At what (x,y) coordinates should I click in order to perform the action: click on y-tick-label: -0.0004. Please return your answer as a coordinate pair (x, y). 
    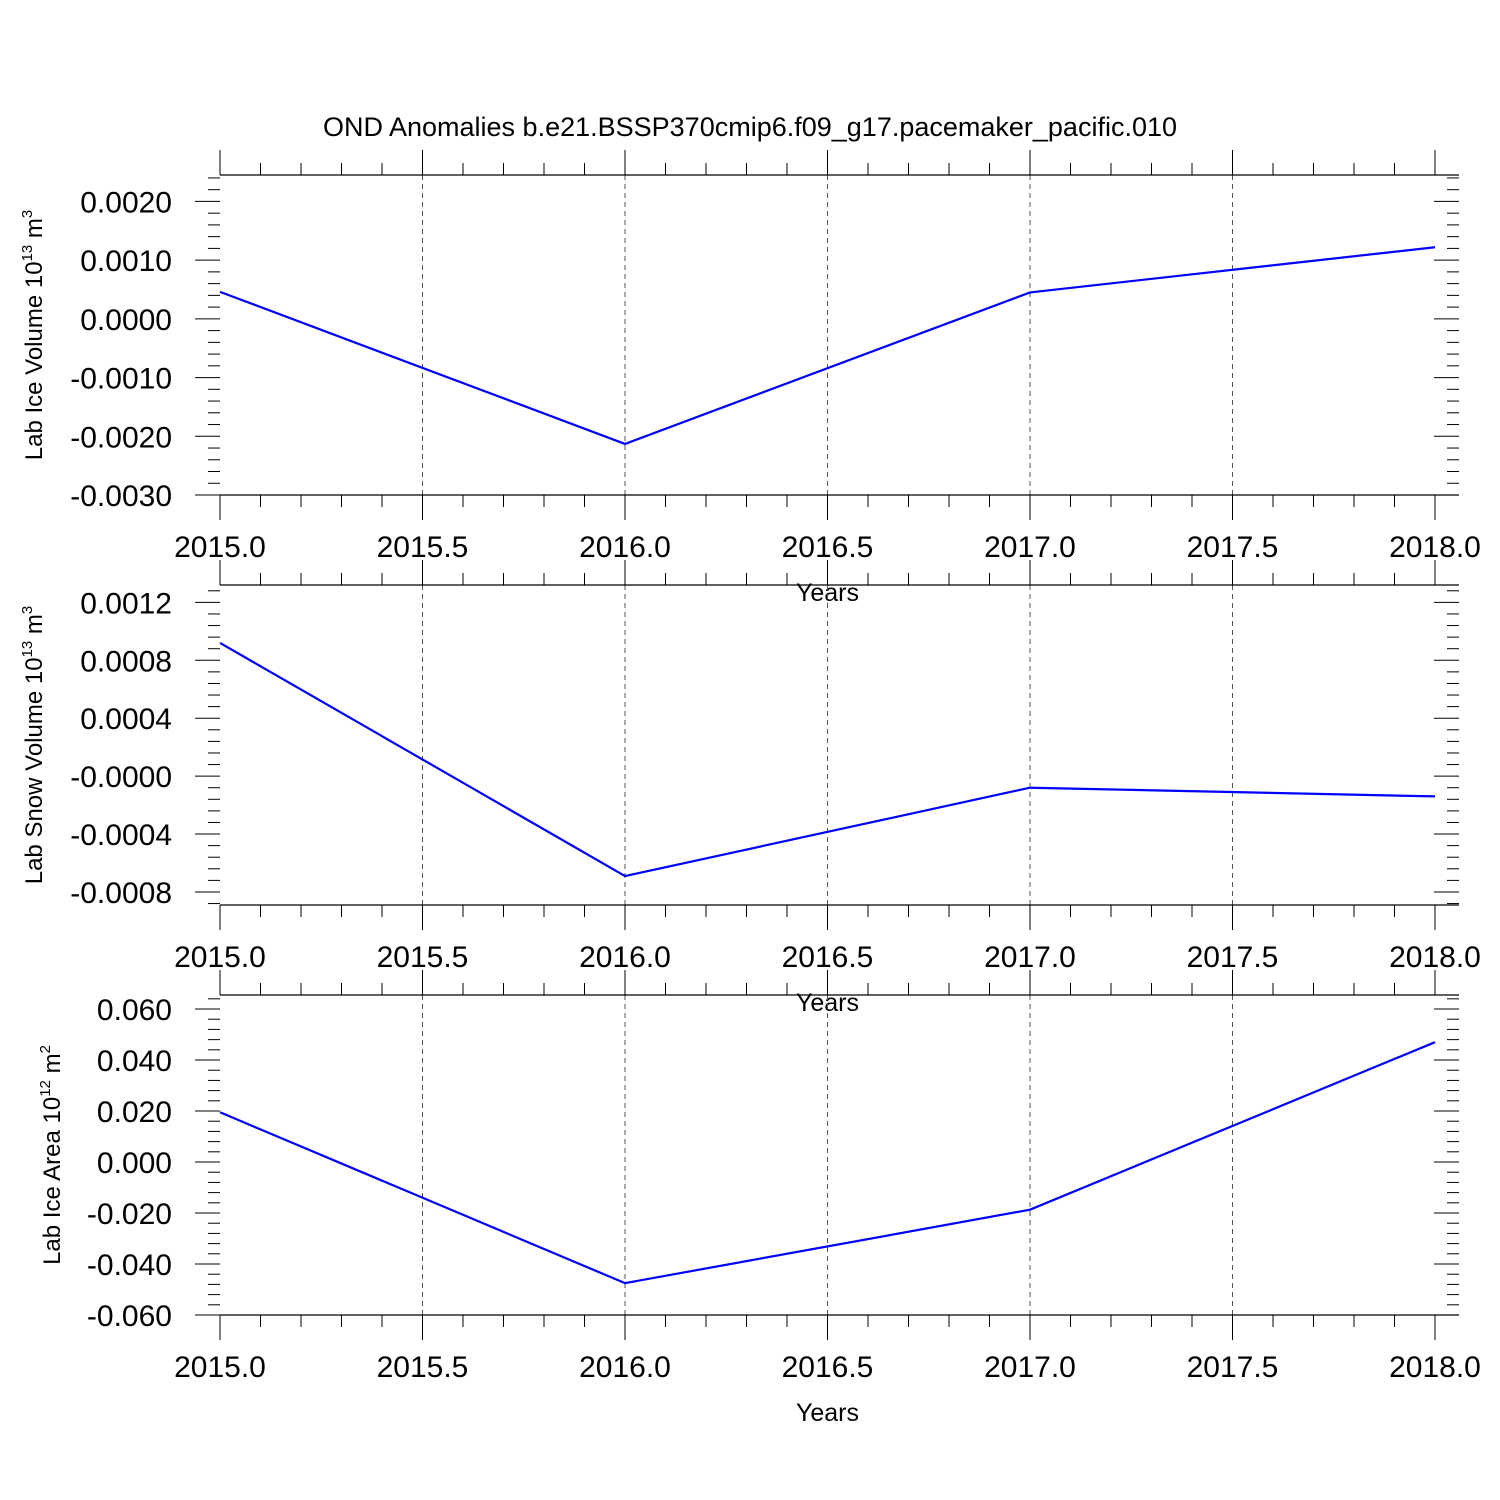
    Looking at the image, I should click on (121, 835).